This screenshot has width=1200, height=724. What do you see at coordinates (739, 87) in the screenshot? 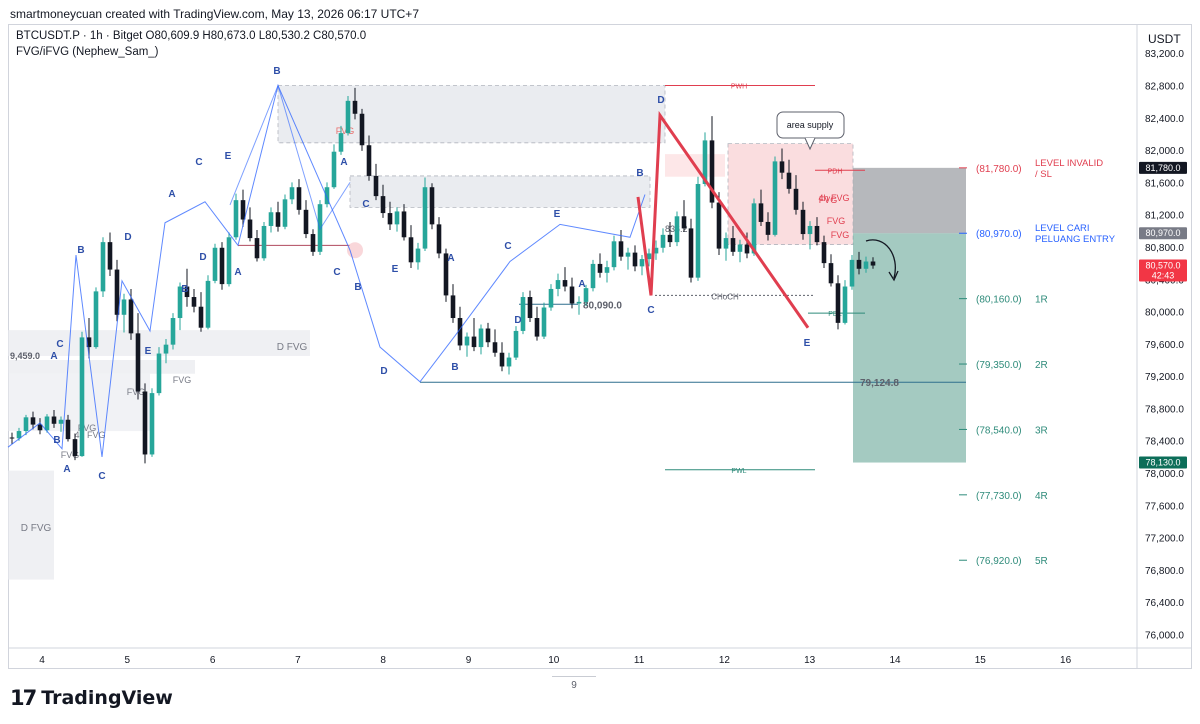
I see `pwh-label: PWH` at bounding box center [739, 87].